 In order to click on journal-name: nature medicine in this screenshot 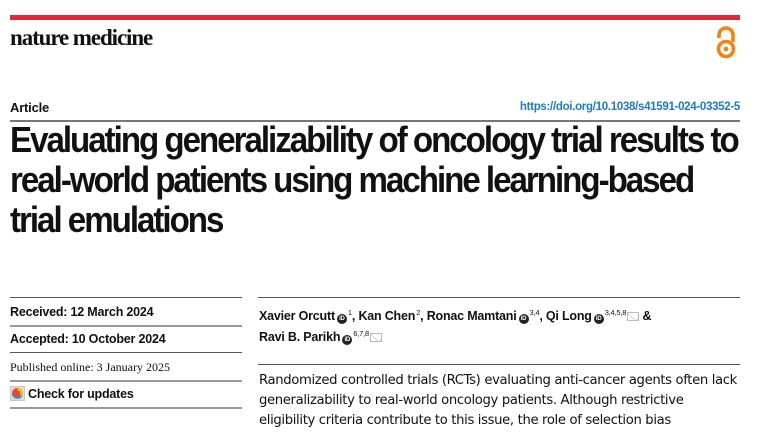, I will do `click(81, 37)`.